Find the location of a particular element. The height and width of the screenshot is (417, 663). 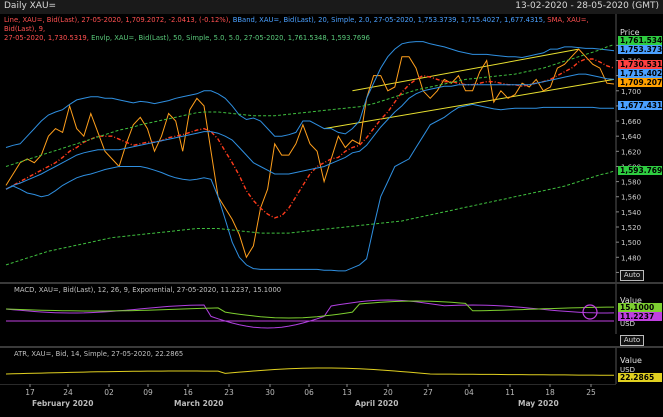

price-tick-label: 1,620 is located at coordinates (631, 152).